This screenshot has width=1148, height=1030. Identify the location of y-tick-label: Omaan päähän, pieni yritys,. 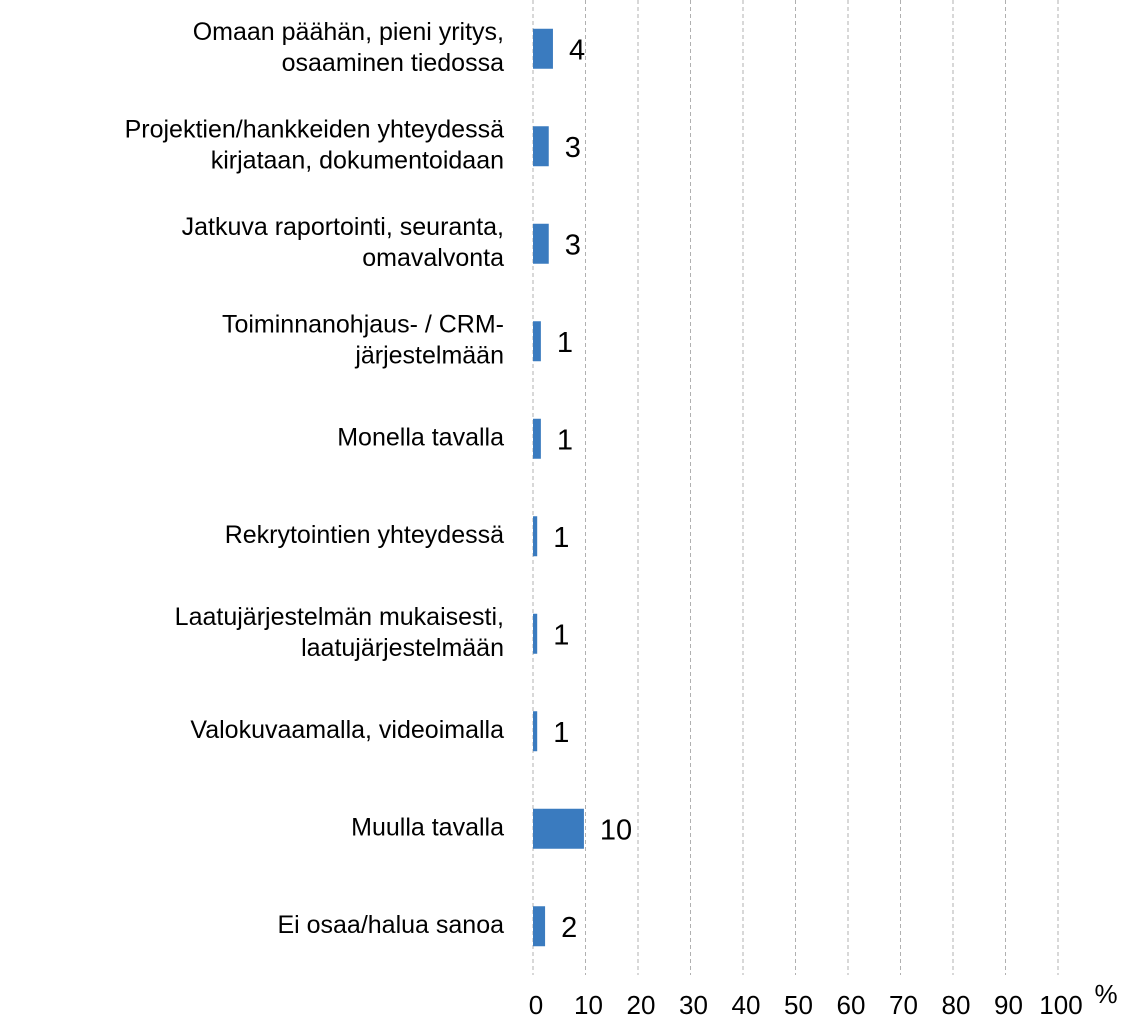
(348, 32).